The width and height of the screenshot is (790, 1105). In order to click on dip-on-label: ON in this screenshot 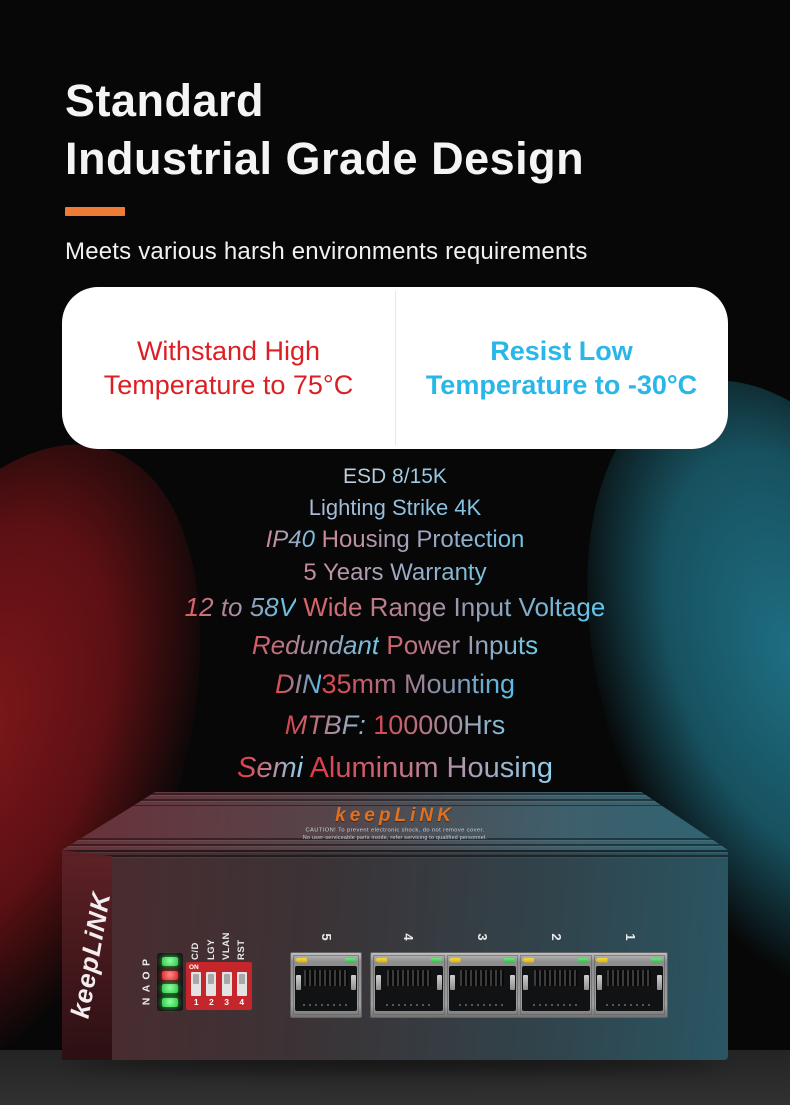, I will do `click(194, 967)`.